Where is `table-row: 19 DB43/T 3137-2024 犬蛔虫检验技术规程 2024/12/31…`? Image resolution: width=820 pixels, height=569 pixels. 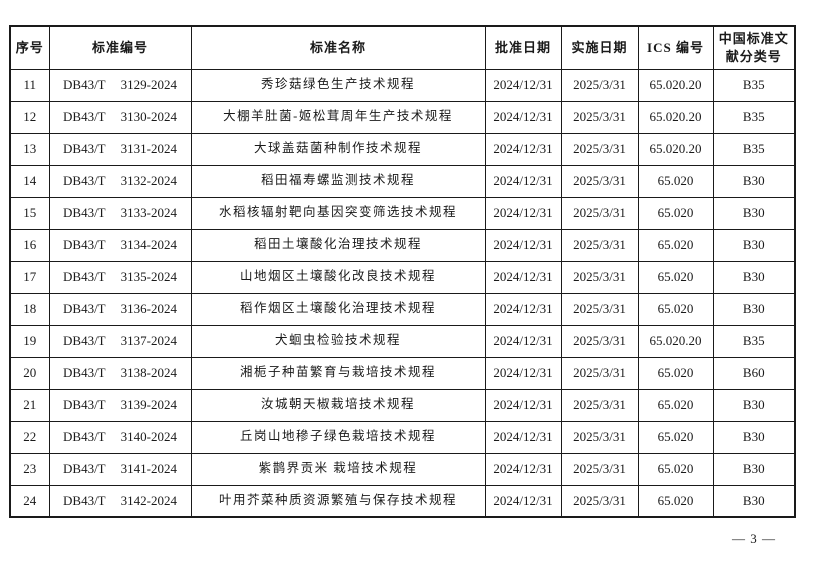
table-row: 19 DB43/T 3137-2024 犬蛔虫检验技术规程 2024/12/31… is located at coordinates (402, 341).